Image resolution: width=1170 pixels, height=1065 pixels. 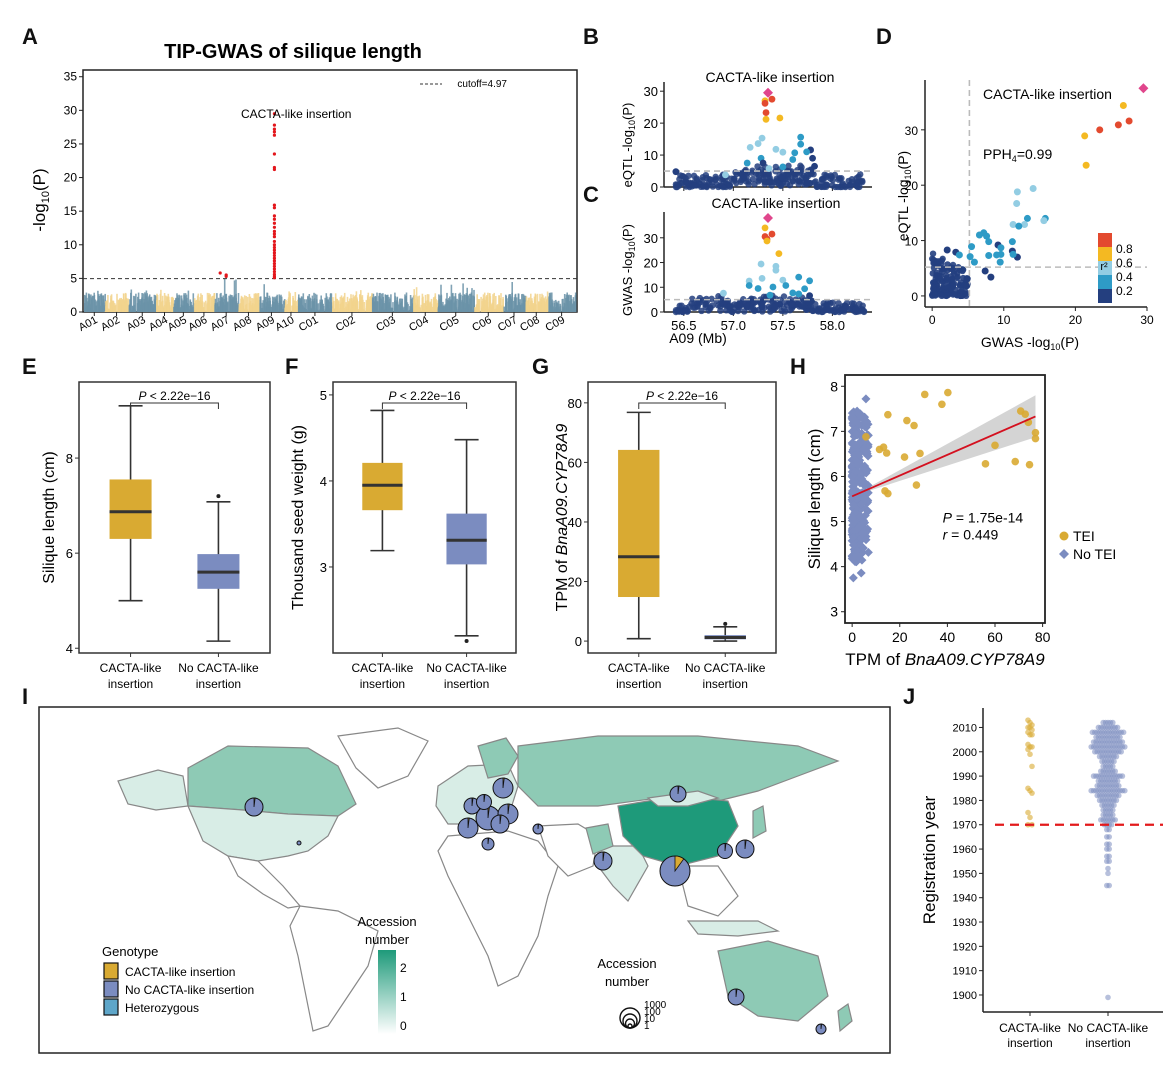 What do you see at coordinates (481, 324) in the screenshot?
I see `chromosome-label: C06` at bounding box center [481, 324].